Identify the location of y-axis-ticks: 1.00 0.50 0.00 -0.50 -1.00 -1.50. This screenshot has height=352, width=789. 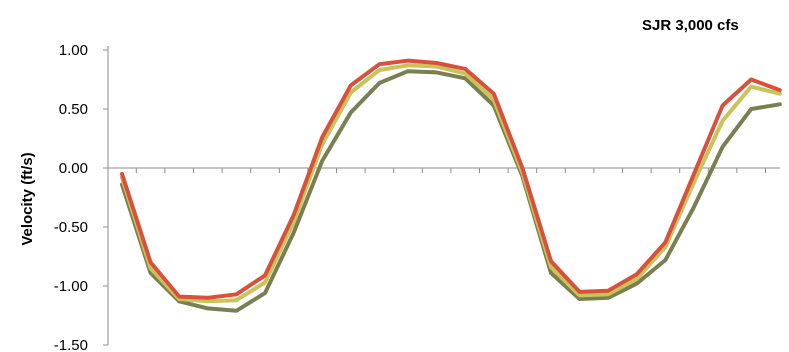
(81, 197).